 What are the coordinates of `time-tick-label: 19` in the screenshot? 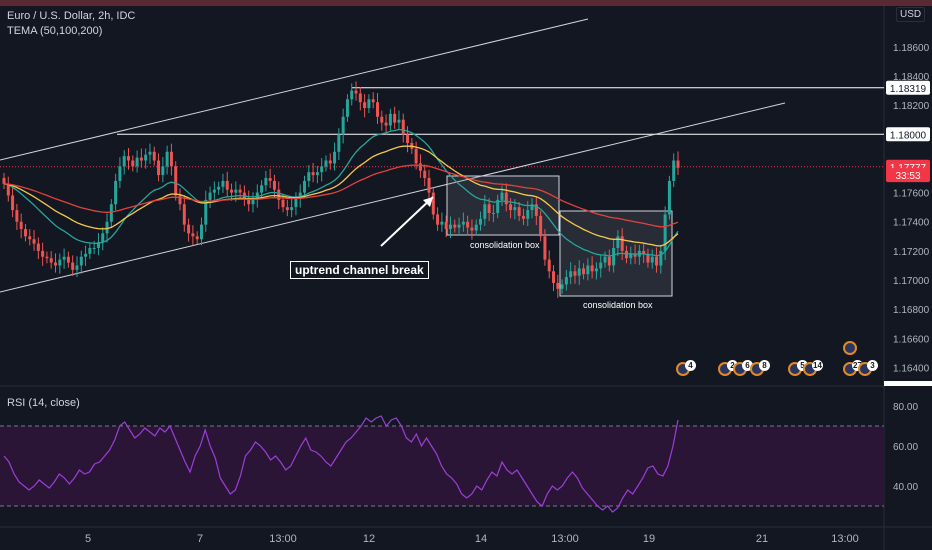 It's located at (649, 539).